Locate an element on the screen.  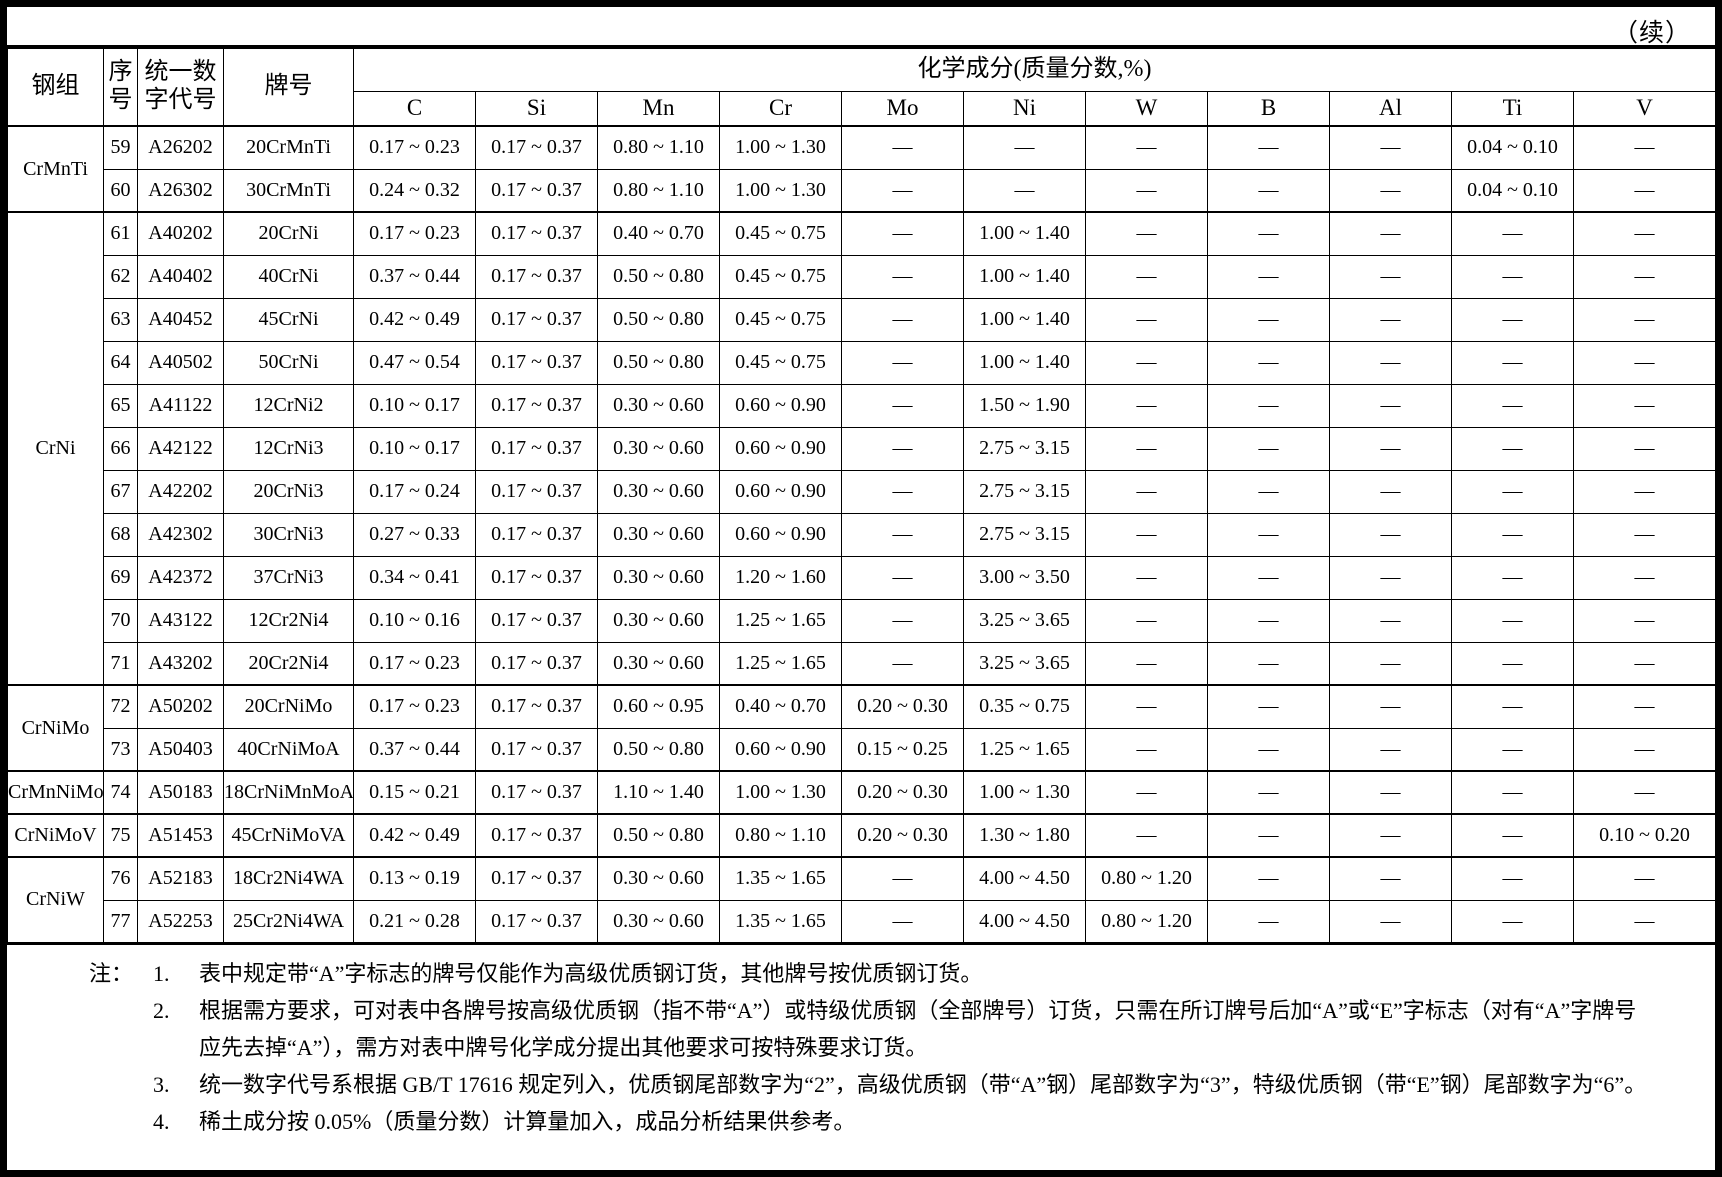
value-mn: 0.40 ~ 0.70 is located at coordinates (658, 233).